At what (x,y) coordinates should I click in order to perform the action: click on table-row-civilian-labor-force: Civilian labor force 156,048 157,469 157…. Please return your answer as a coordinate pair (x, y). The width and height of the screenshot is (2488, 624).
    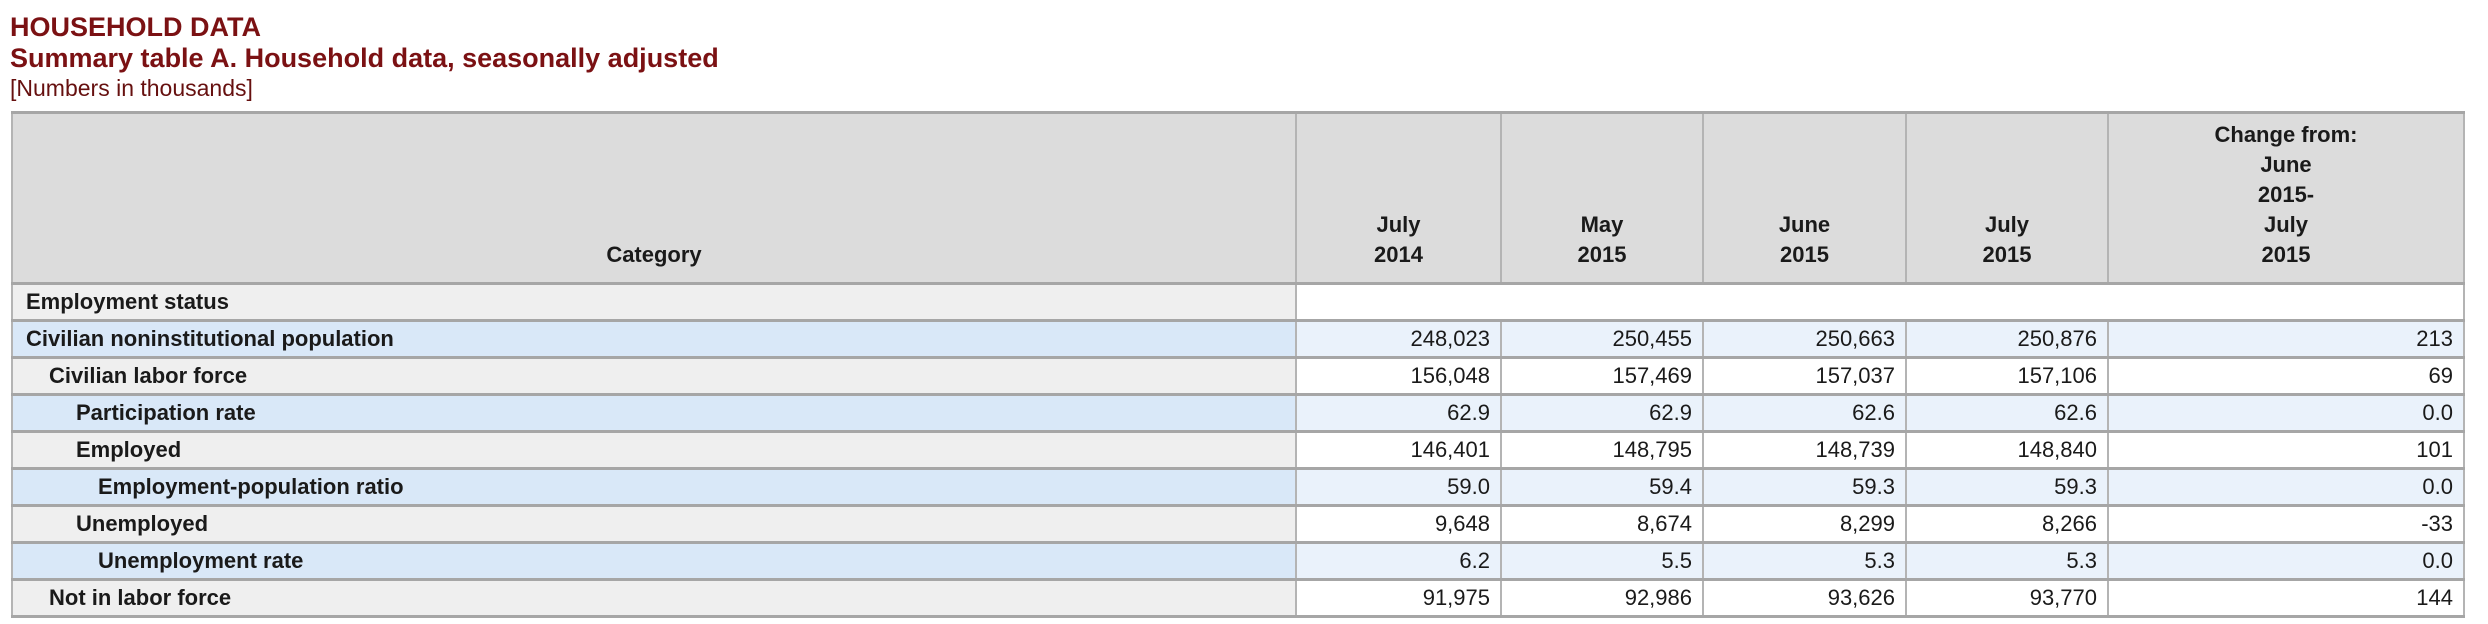
    Looking at the image, I should click on (1238, 376).